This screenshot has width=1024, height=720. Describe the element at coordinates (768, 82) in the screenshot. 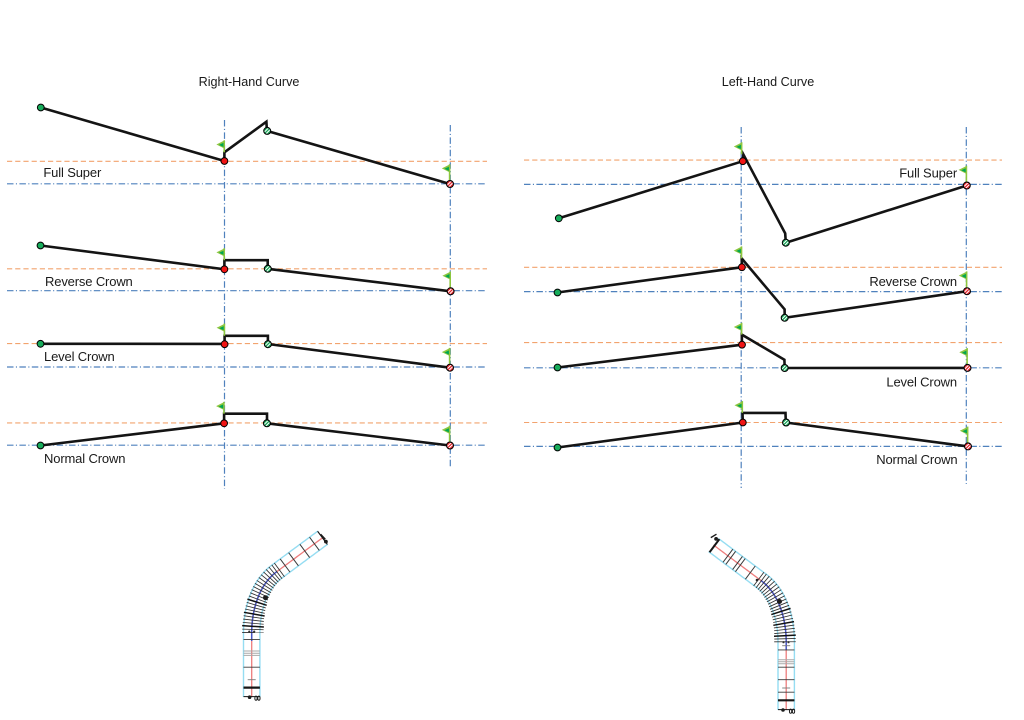

I see `svg-text: Left-Hand Curve` at that location.